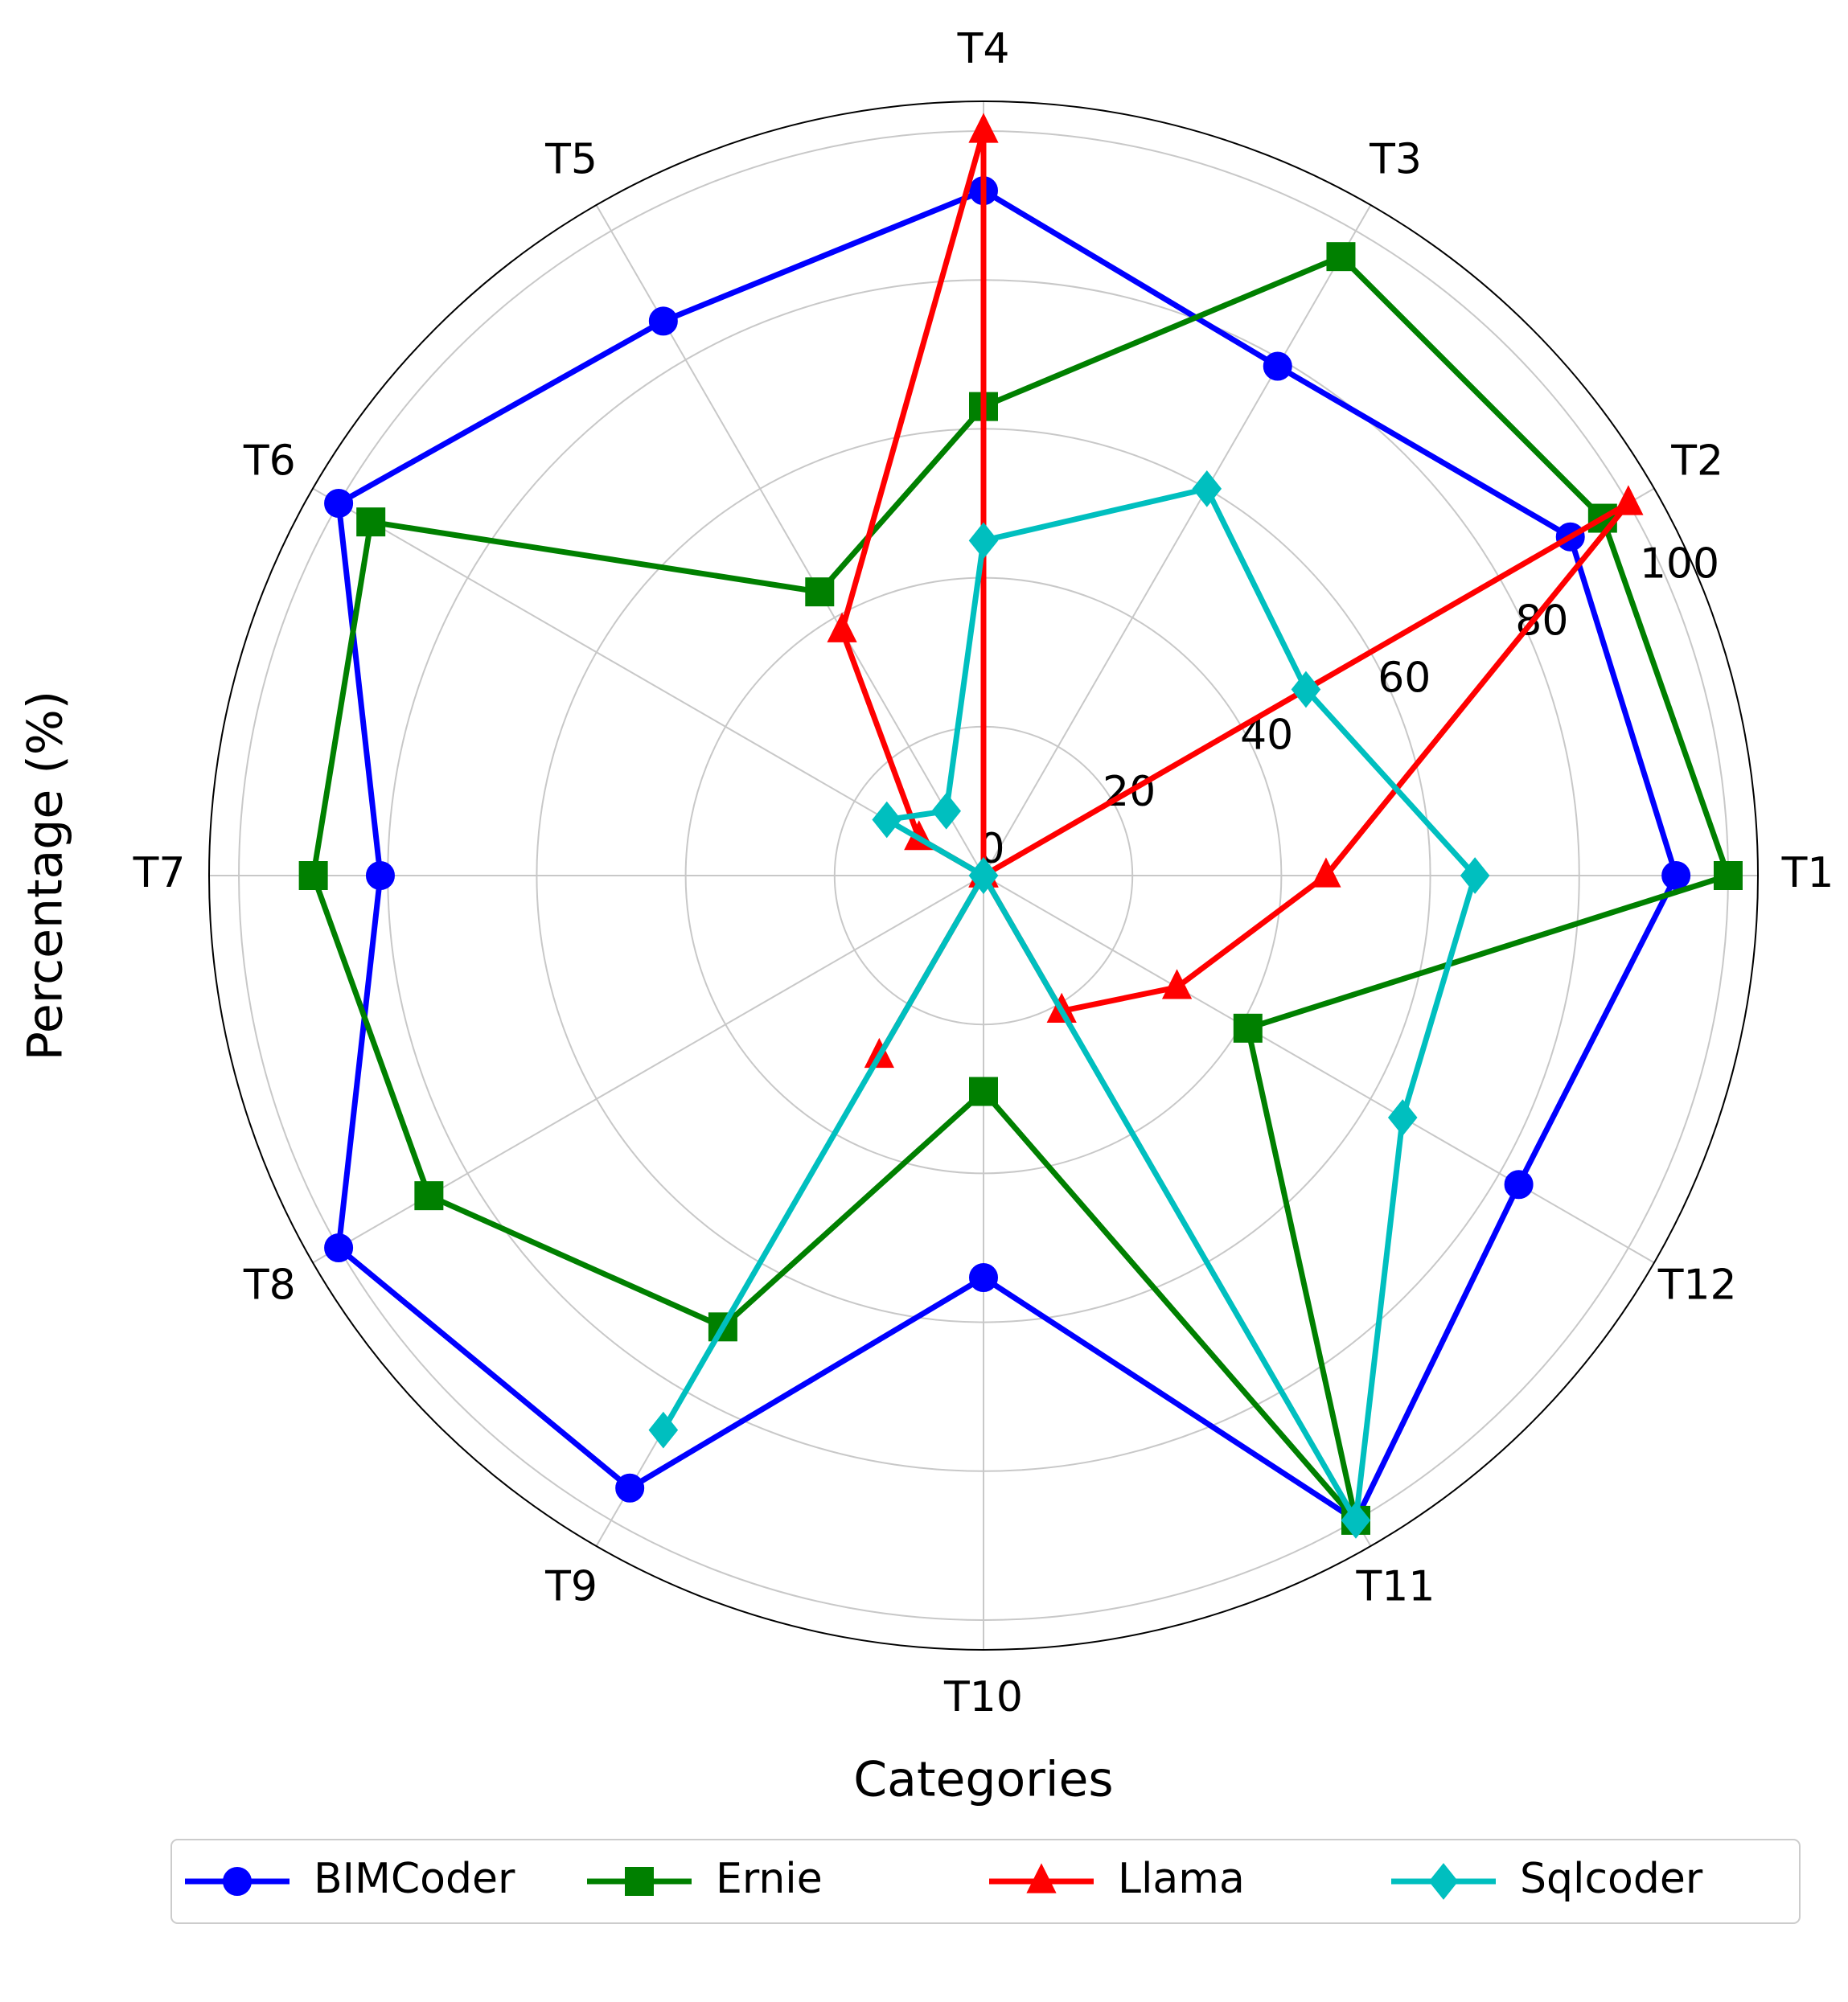 This screenshot has height=2002, width=1848. I want to click on legend-label: BIMCoder, so click(415, 1879).